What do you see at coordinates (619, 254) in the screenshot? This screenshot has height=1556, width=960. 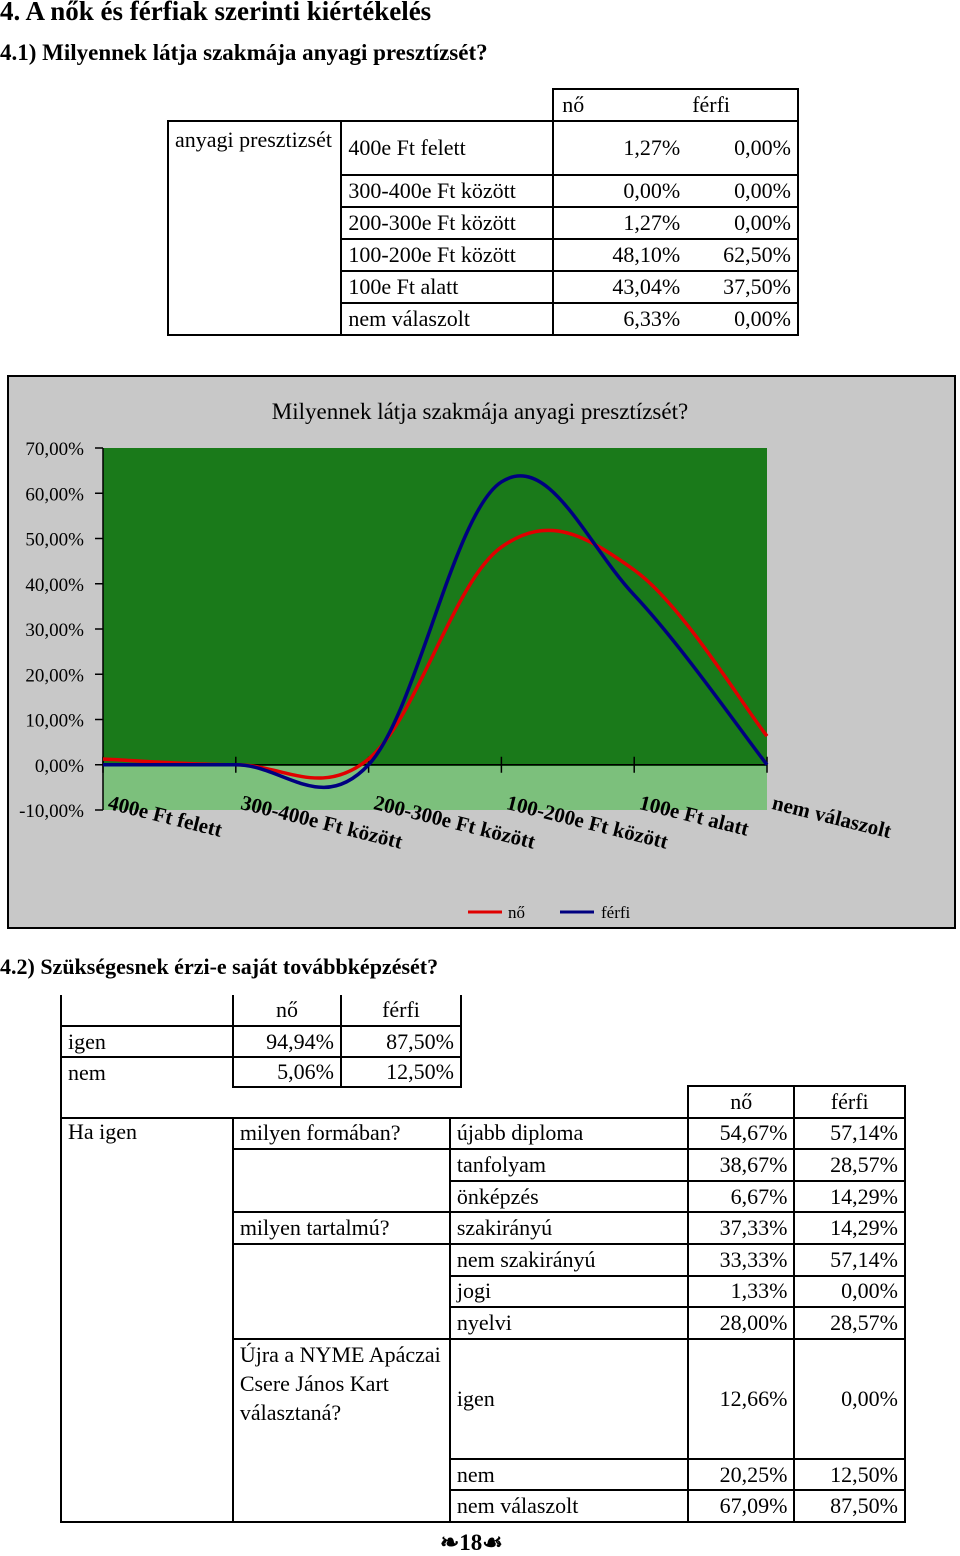 I see `cell-no: 48,10%` at bounding box center [619, 254].